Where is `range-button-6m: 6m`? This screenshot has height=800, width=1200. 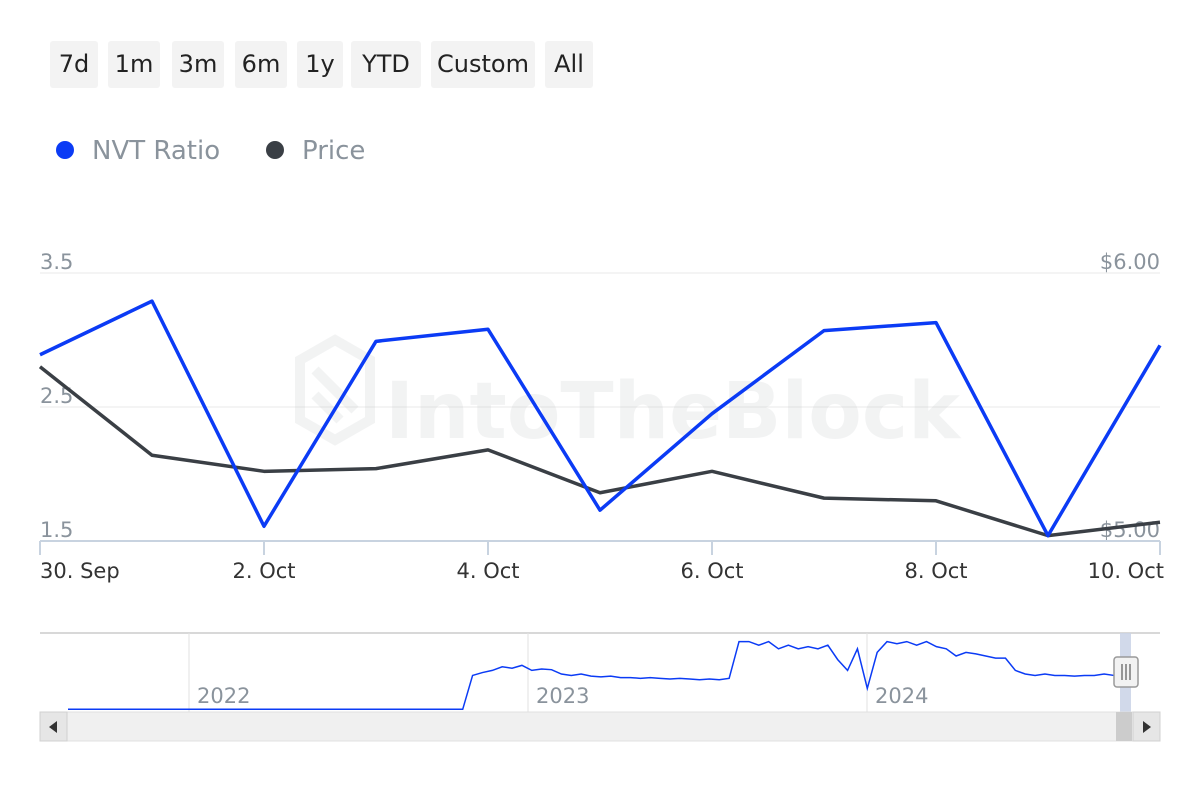 range-button-6m: 6m is located at coordinates (261, 64).